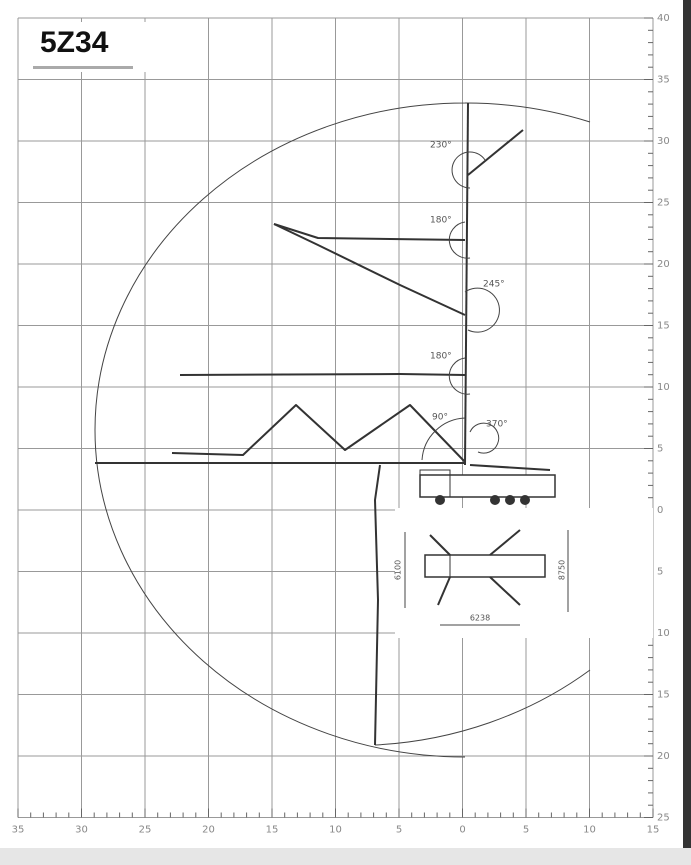 The image size is (691, 865). I want to click on boom-down, so click(377, 605).